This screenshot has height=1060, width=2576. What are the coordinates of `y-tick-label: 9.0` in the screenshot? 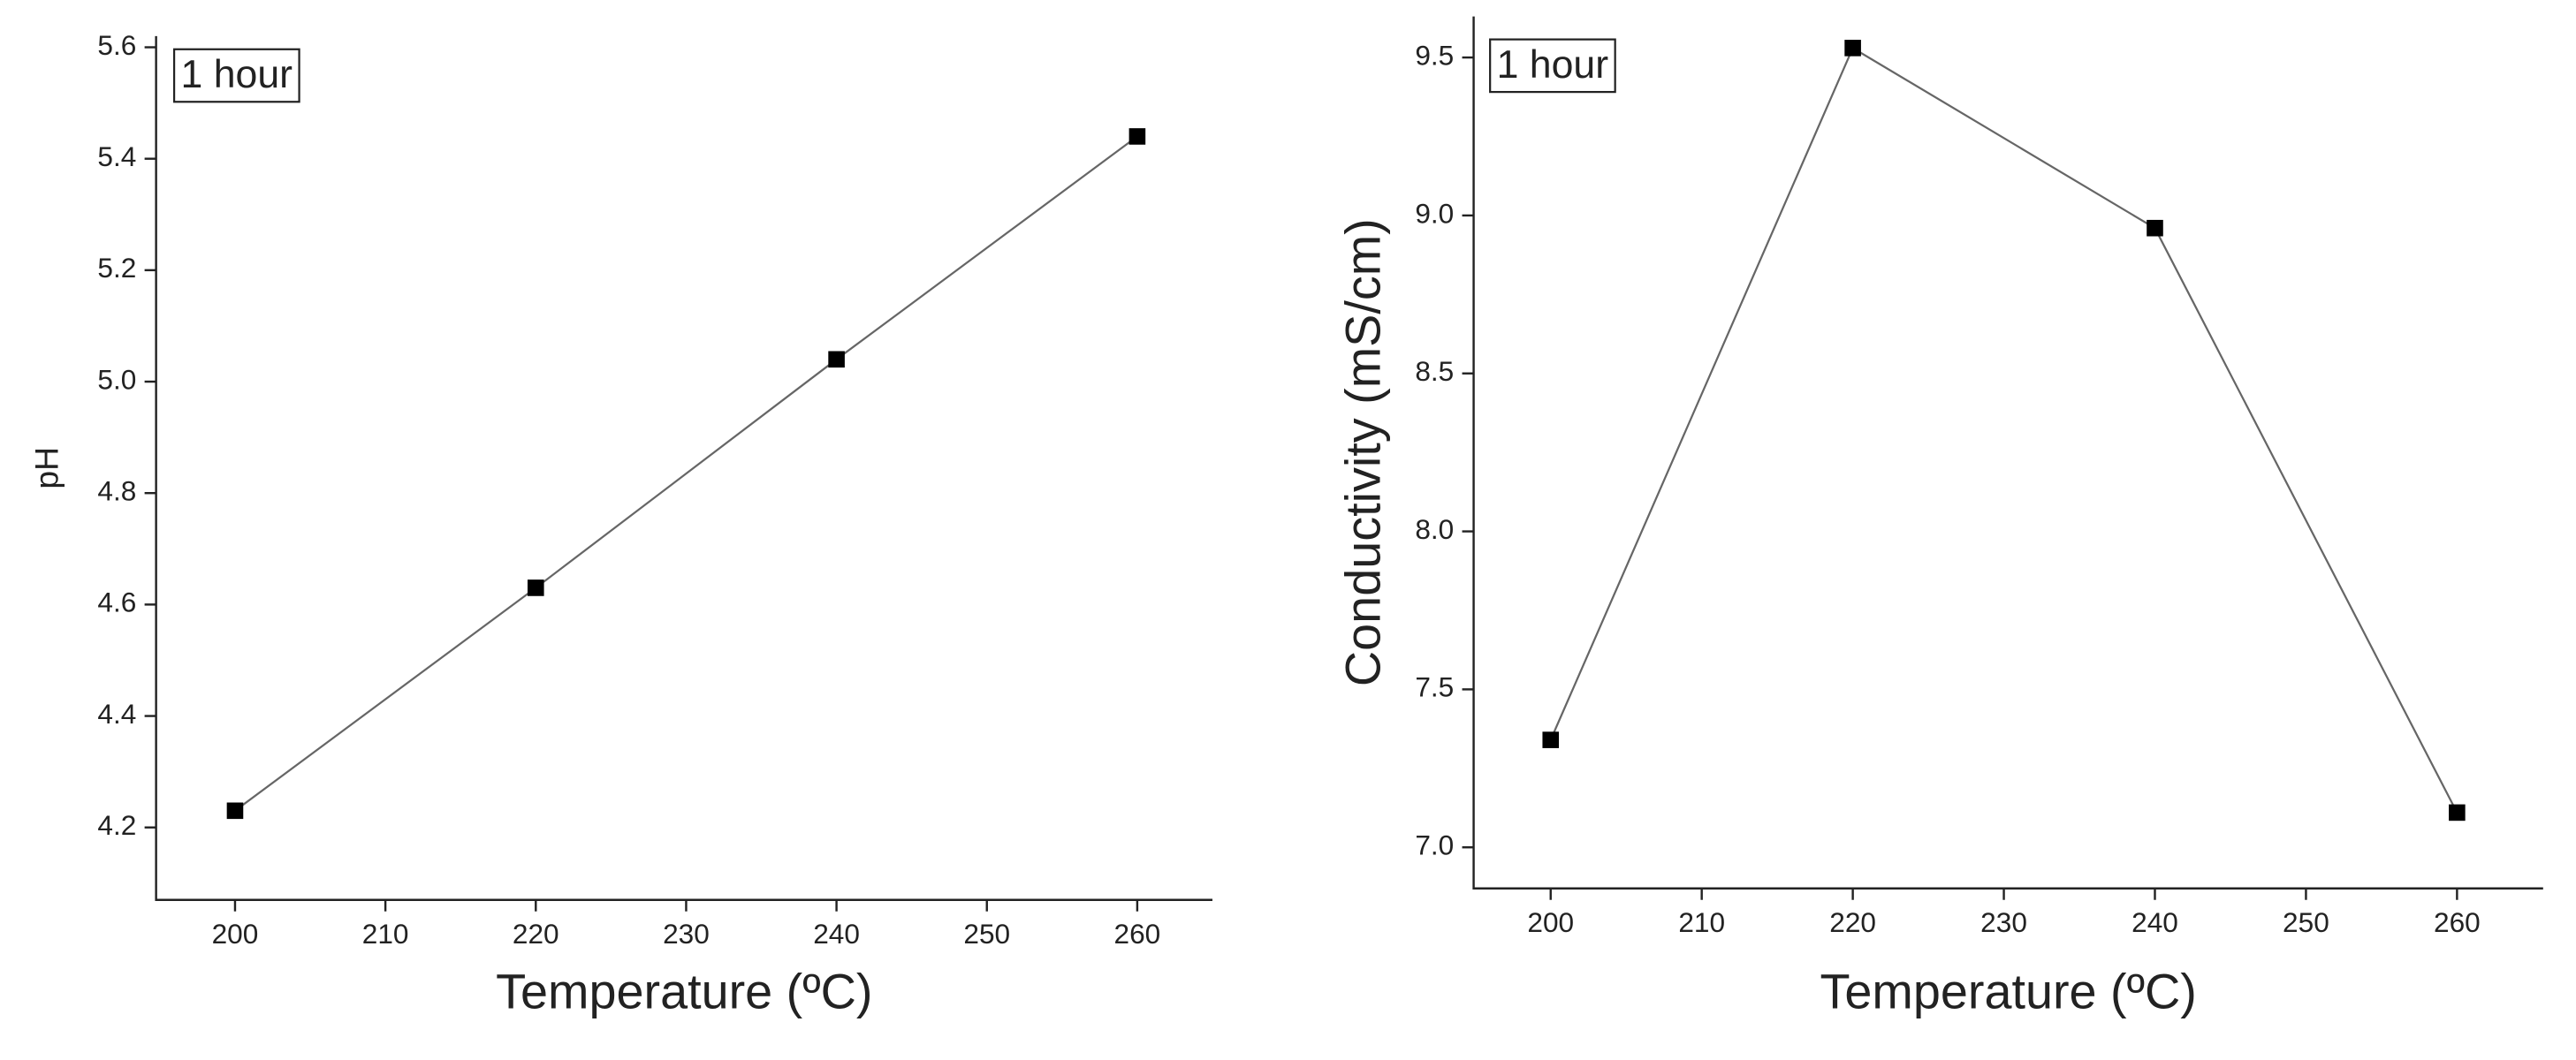 It's located at (1434, 213).